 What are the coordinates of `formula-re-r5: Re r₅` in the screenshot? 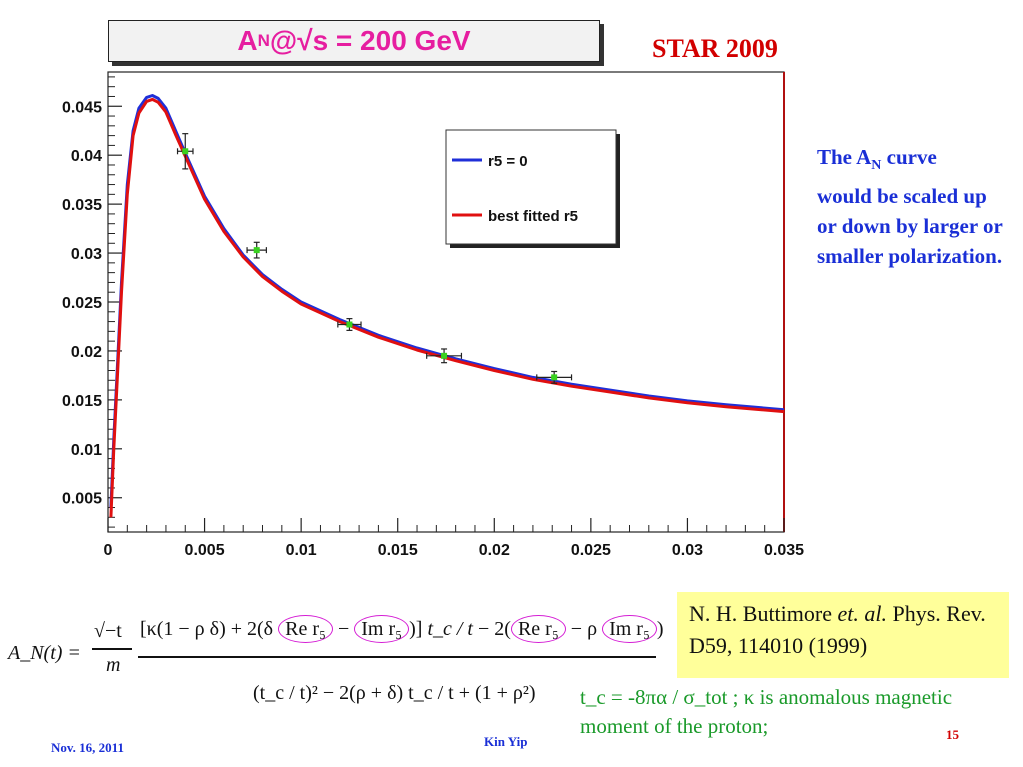 It's located at (305, 629).